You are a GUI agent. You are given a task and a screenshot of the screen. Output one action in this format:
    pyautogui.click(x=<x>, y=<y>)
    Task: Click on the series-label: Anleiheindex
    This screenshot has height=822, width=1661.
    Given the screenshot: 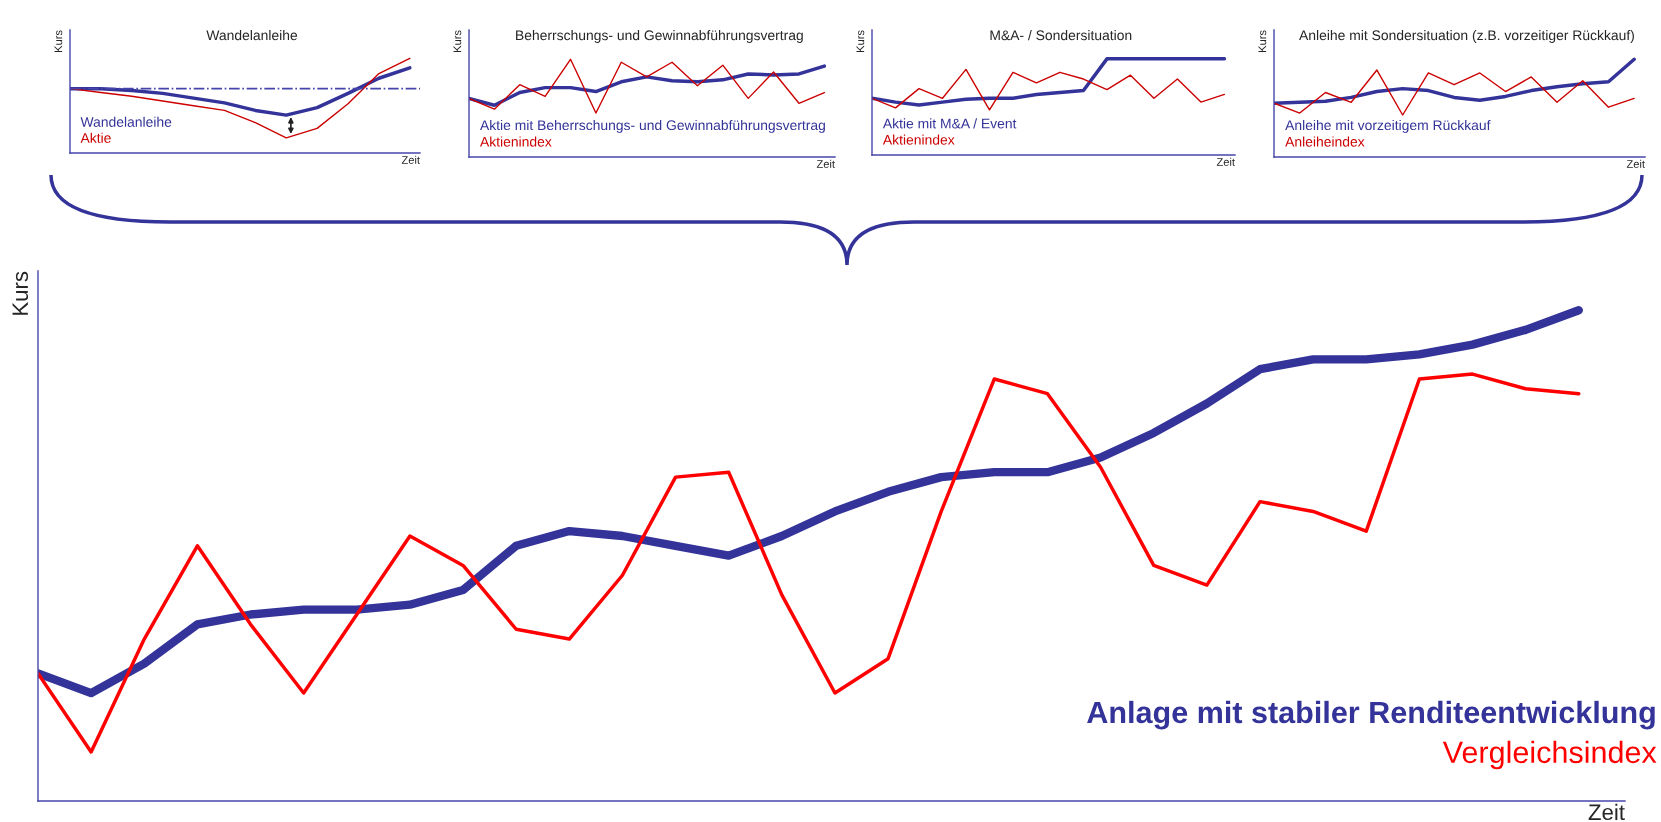 What is the action you would take?
    pyautogui.click(x=1325, y=141)
    